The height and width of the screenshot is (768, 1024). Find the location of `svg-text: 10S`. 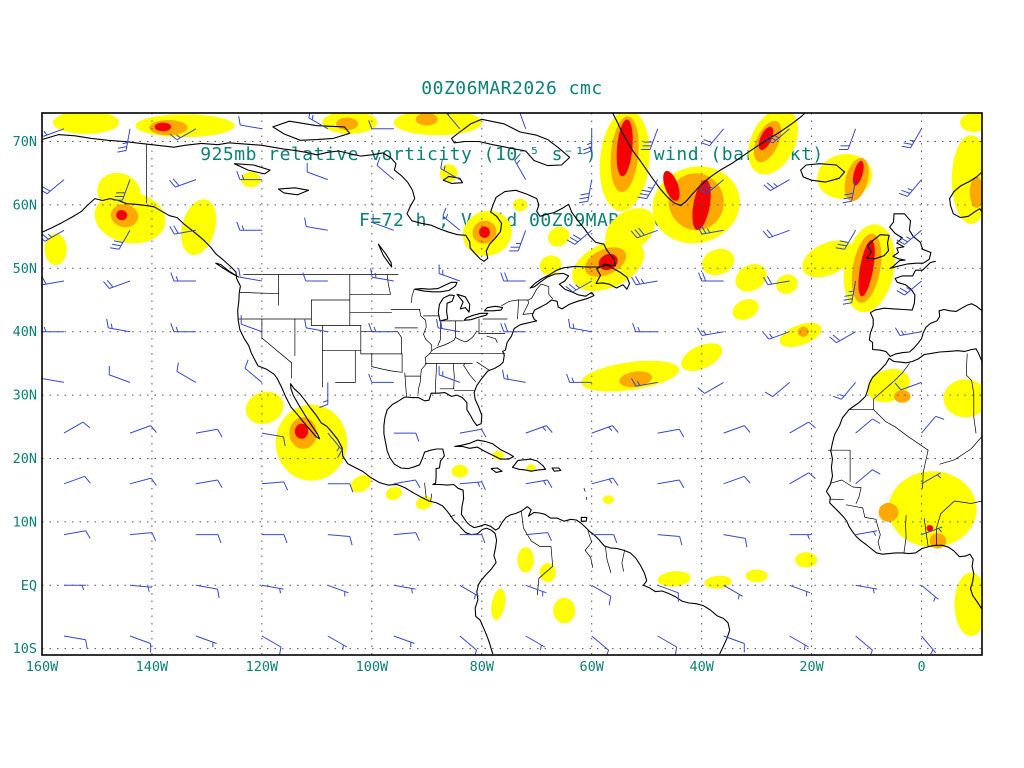

svg-text: 10S is located at coordinates (25, 649).